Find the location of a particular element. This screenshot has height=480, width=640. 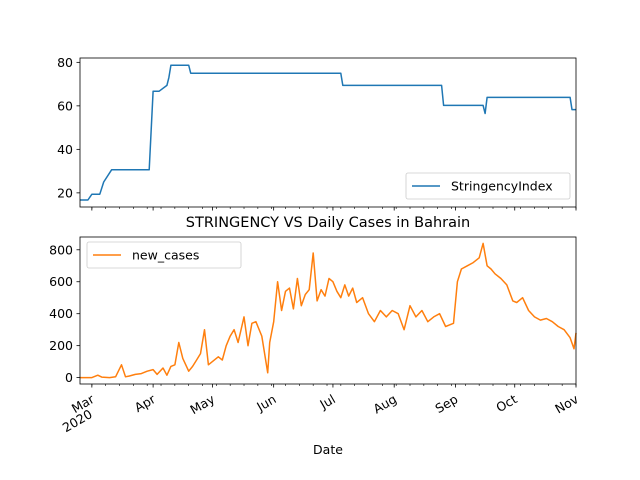

cases-y-tick-label: 800 is located at coordinates (61, 249).